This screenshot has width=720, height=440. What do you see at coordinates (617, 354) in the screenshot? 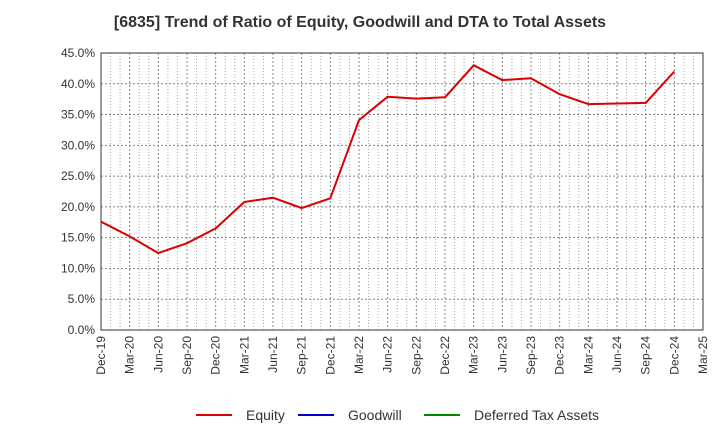
I see `x-tick-label: Jun-24` at bounding box center [617, 354].